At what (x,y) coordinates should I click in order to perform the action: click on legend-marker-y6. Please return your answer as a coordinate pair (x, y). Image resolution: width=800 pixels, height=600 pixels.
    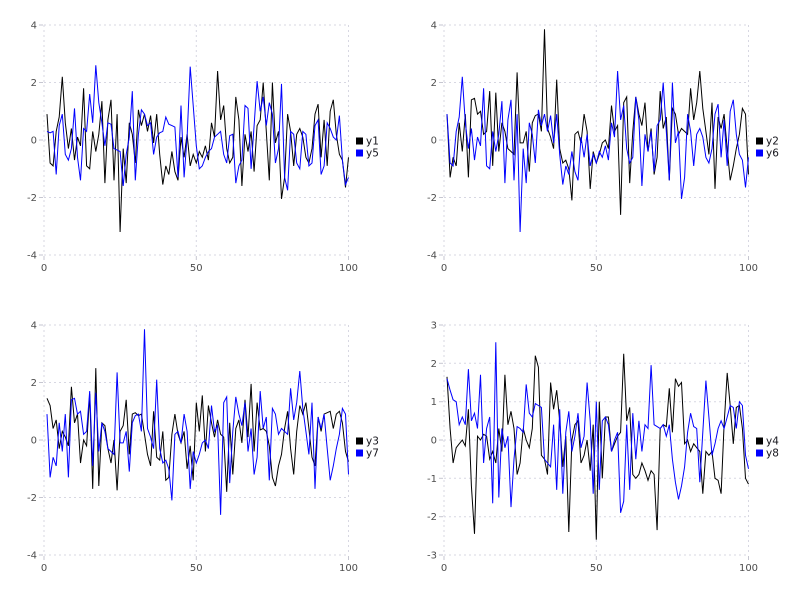
    Looking at the image, I should click on (759, 153).